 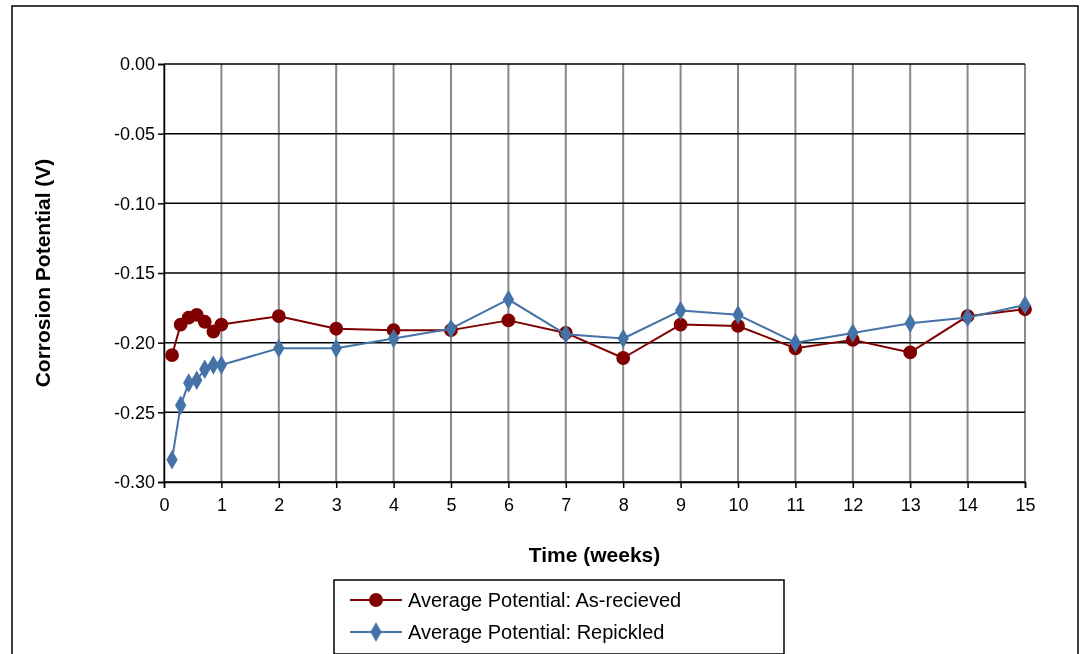 What do you see at coordinates (164, 504) in the screenshot?
I see `x-tick-label: 0` at bounding box center [164, 504].